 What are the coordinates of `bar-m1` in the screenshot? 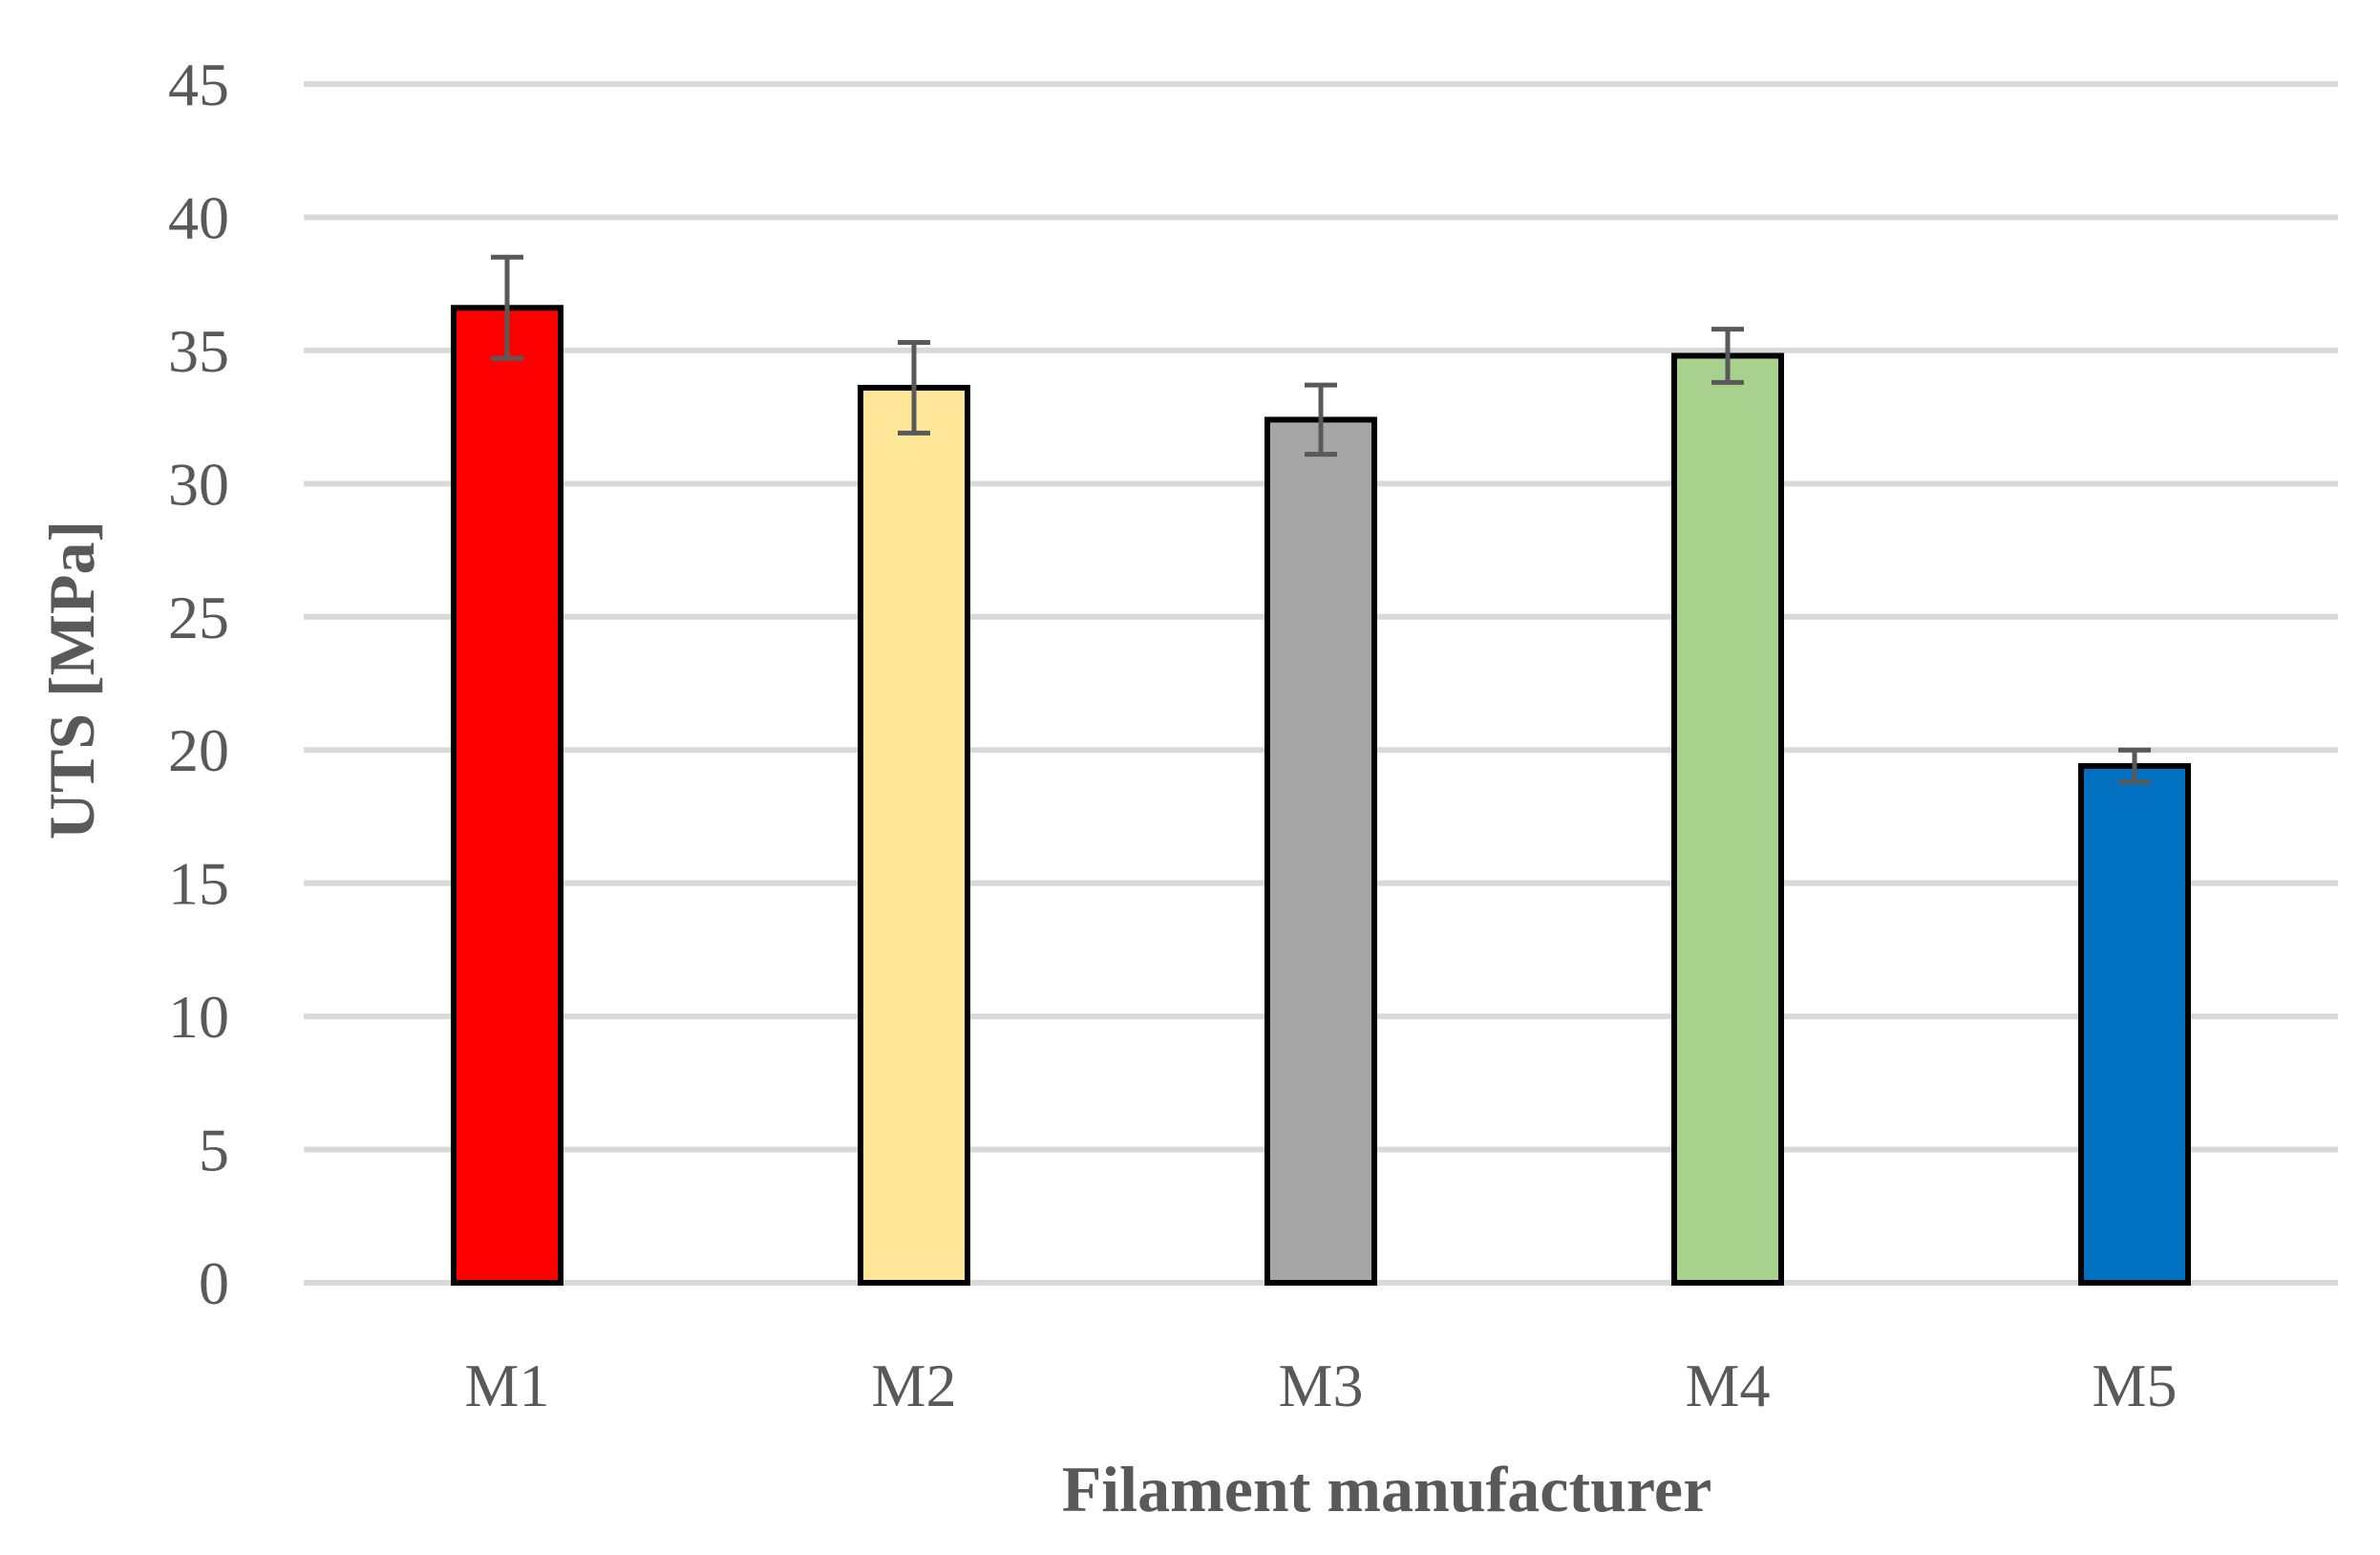 It's located at (507, 796).